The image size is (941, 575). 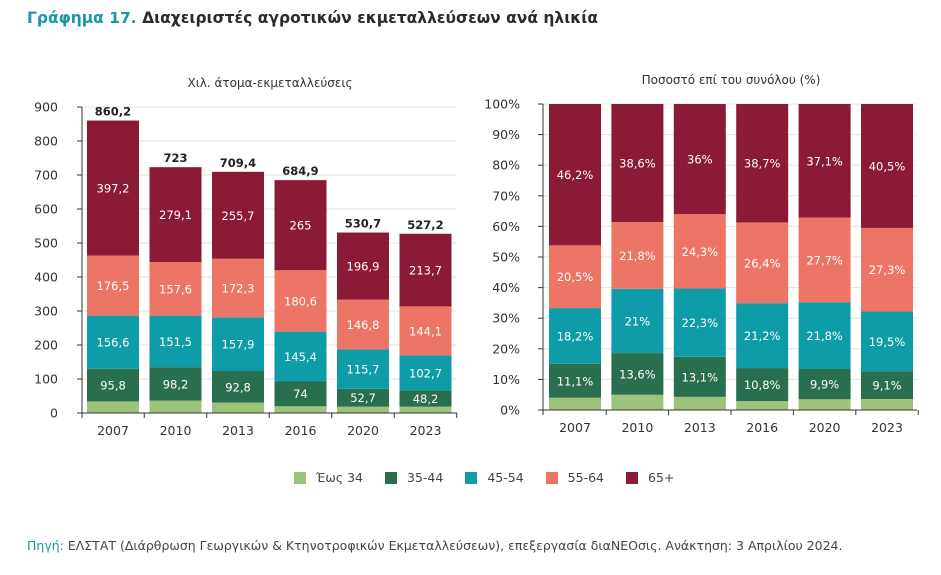 I want to click on data-label: 196,9, so click(x=363, y=267).